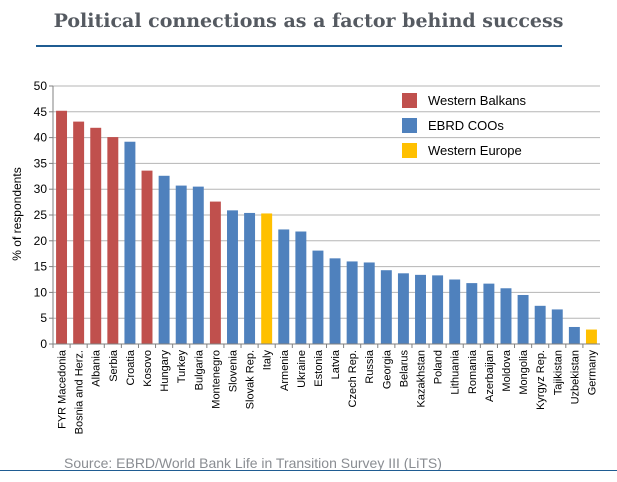  What do you see at coordinates (41, 138) in the screenshot?
I see `y-tick-label: 40` at bounding box center [41, 138].